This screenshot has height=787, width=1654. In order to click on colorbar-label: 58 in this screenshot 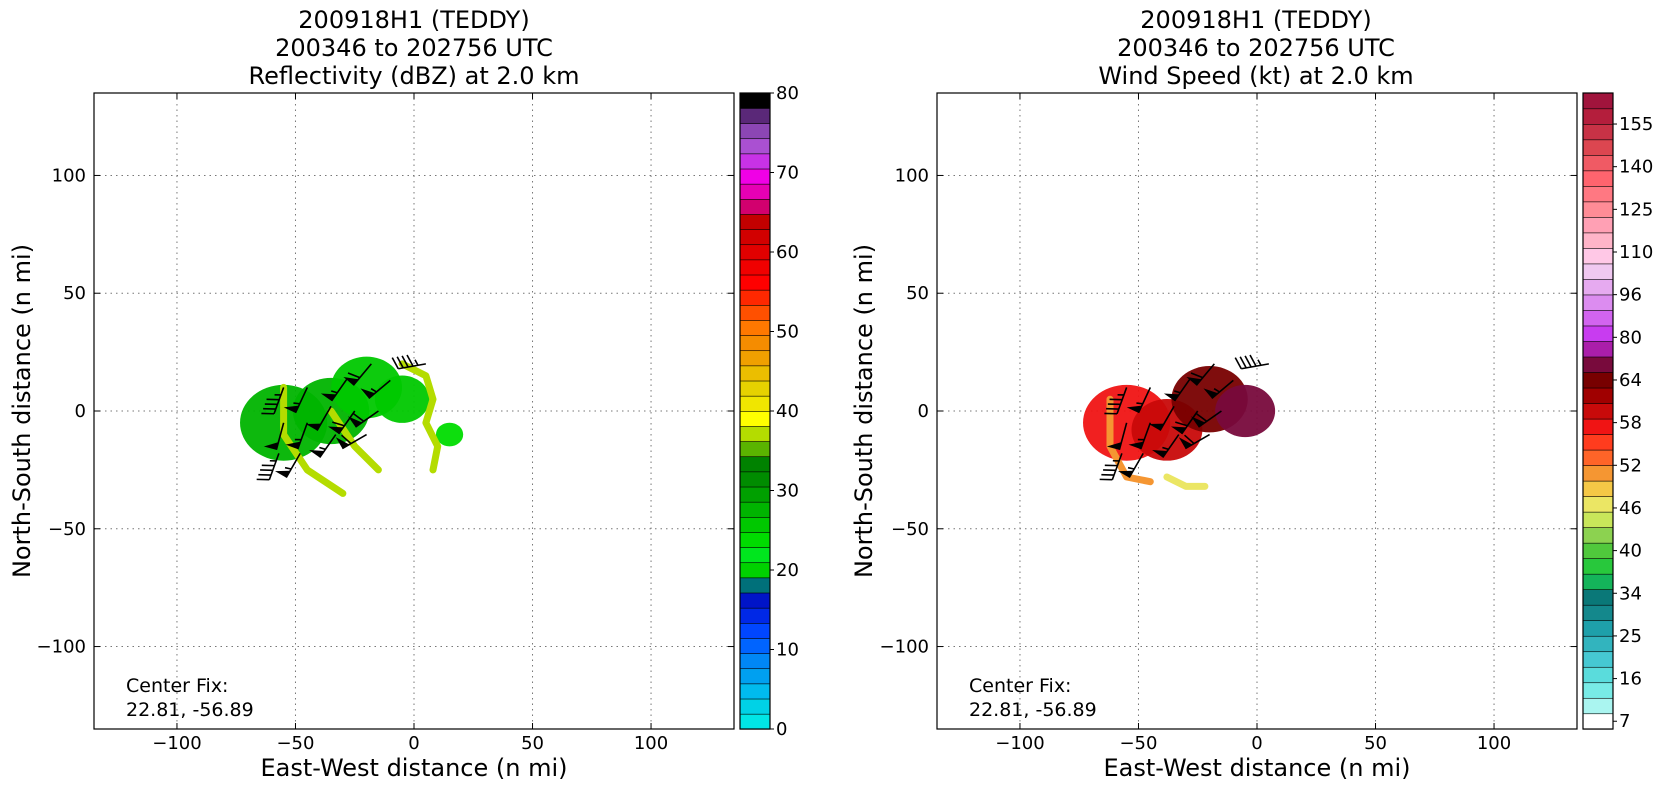, I will do `click(1630, 423)`.